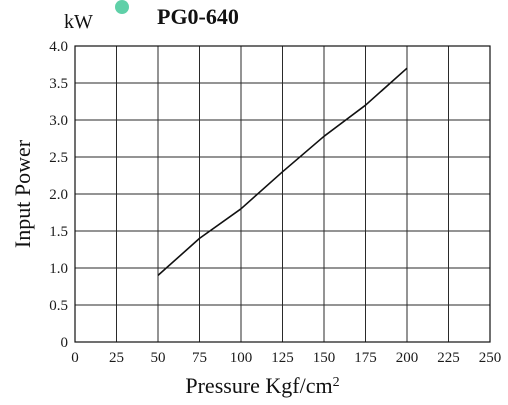 The image size is (508, 405). What do you see at coordinates (58, 84) in the screenshot?
I see `y-tick-label: 3.5` at bounding box center [58, 84].